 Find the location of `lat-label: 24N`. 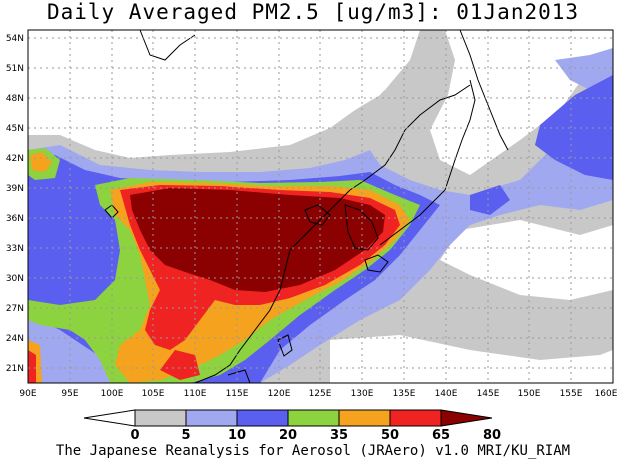

lat-label: 24N is located at coordinates (15, 339).